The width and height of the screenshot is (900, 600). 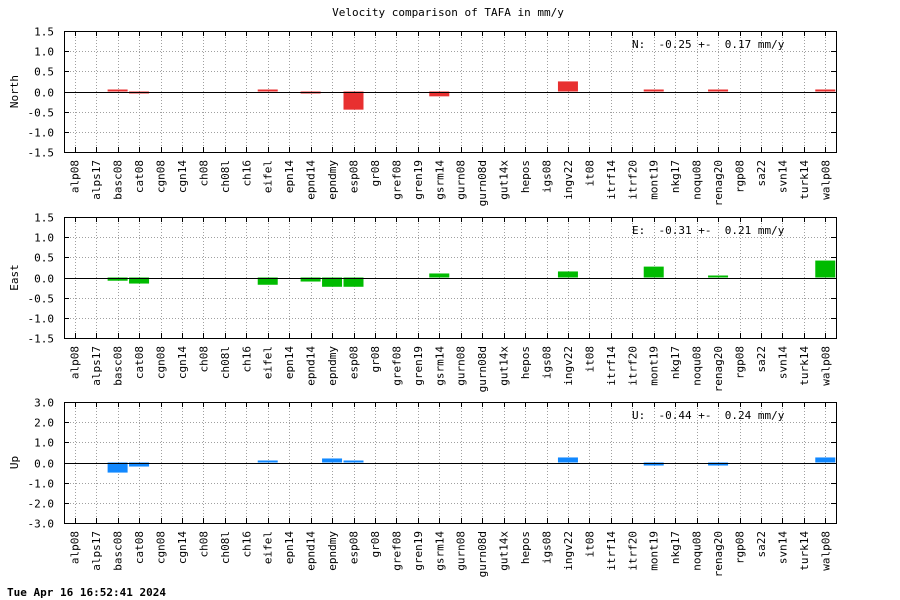 What do you see at coordinates (354, 547) in the screenshot?
I see `panel-up-xtick-label-esp08: esp08` at bounding box center [354, 547].